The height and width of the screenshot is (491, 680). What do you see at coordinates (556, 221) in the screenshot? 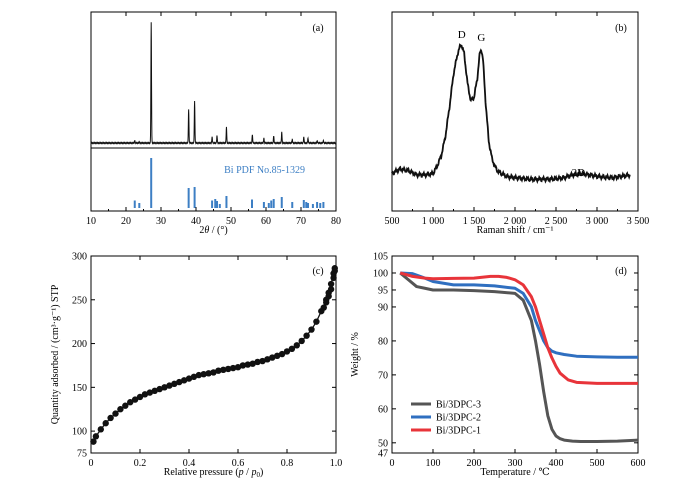
I see `x-tick-label: 2 500` at bounding box center [556, 221].